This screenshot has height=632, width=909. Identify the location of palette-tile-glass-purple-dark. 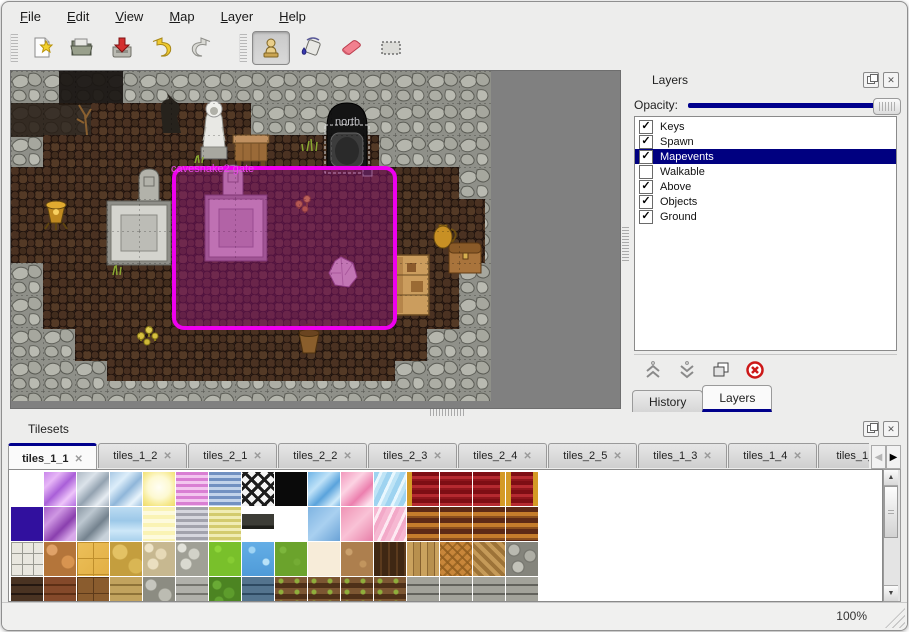
(60, 524).